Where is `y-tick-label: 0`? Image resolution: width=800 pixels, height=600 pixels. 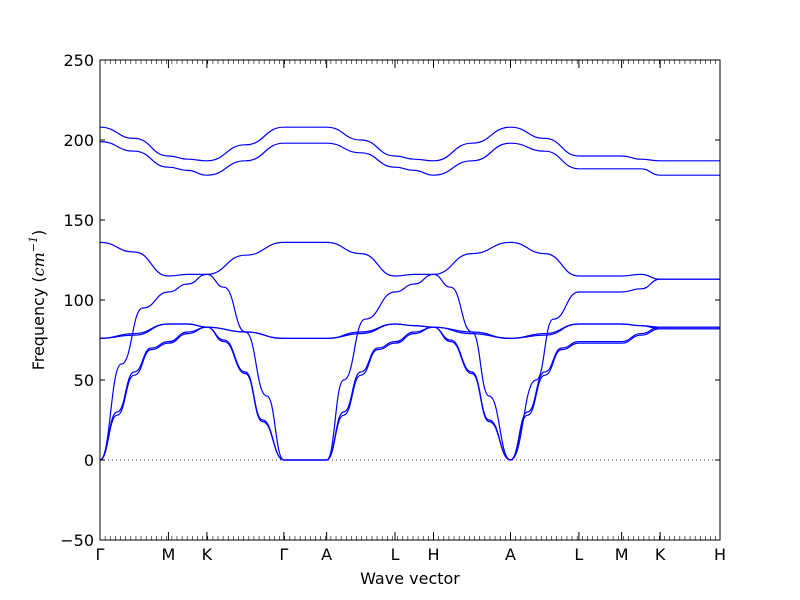 y-tick-label: 0 is located at coordinates (89, 460).